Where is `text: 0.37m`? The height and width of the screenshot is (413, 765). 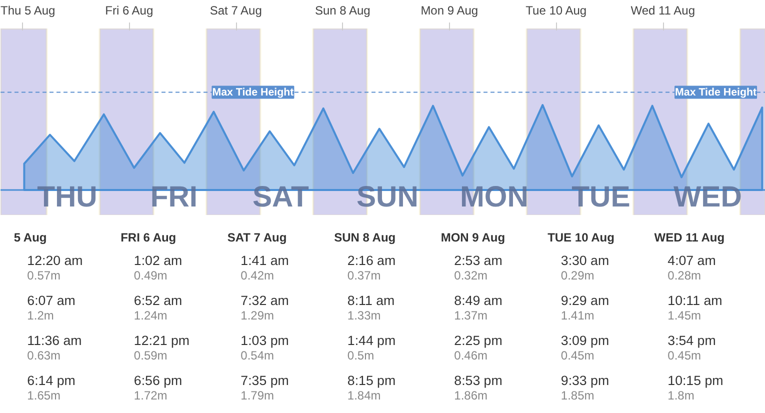 text: 0.37m is located at coordinates (364, 275).